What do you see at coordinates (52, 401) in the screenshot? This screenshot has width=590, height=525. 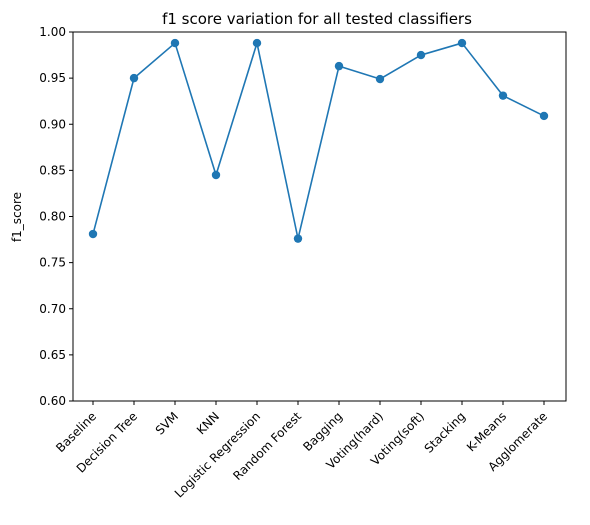 I see `y-tick-label: 0.60` at bounding box center [52, 401].